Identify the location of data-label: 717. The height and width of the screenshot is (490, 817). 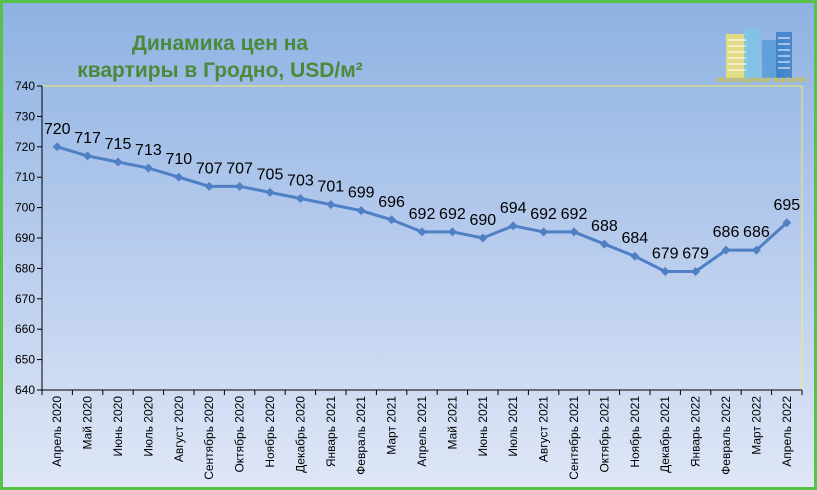
(87, 138).